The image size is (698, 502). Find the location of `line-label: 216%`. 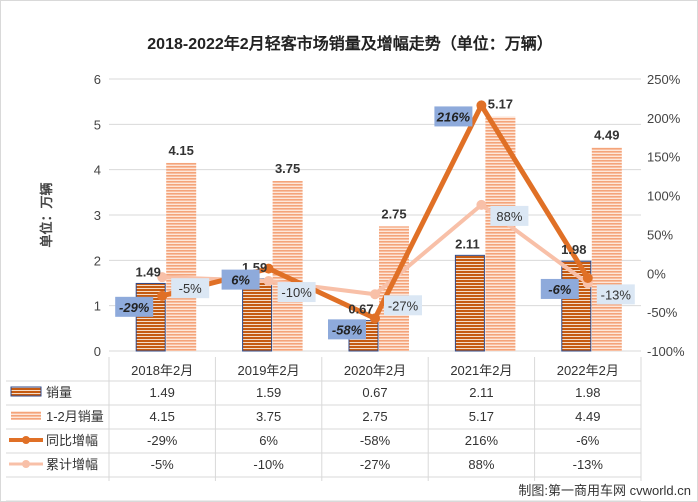

line-label: 216% is located at coordinates (453, 116).